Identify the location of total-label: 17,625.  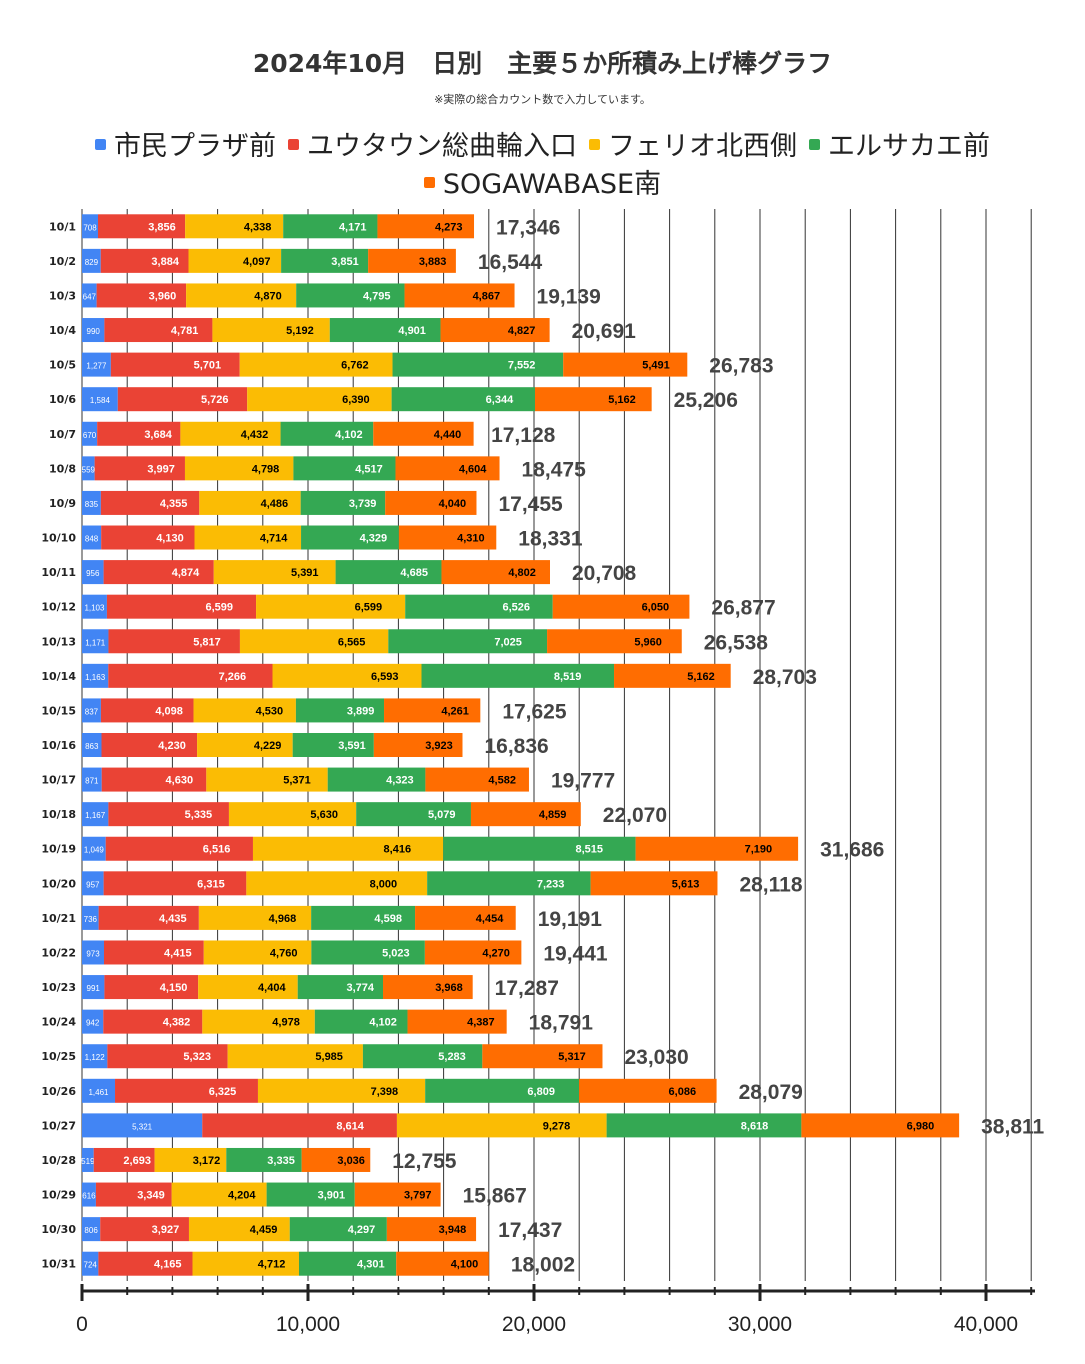
(534, 711).